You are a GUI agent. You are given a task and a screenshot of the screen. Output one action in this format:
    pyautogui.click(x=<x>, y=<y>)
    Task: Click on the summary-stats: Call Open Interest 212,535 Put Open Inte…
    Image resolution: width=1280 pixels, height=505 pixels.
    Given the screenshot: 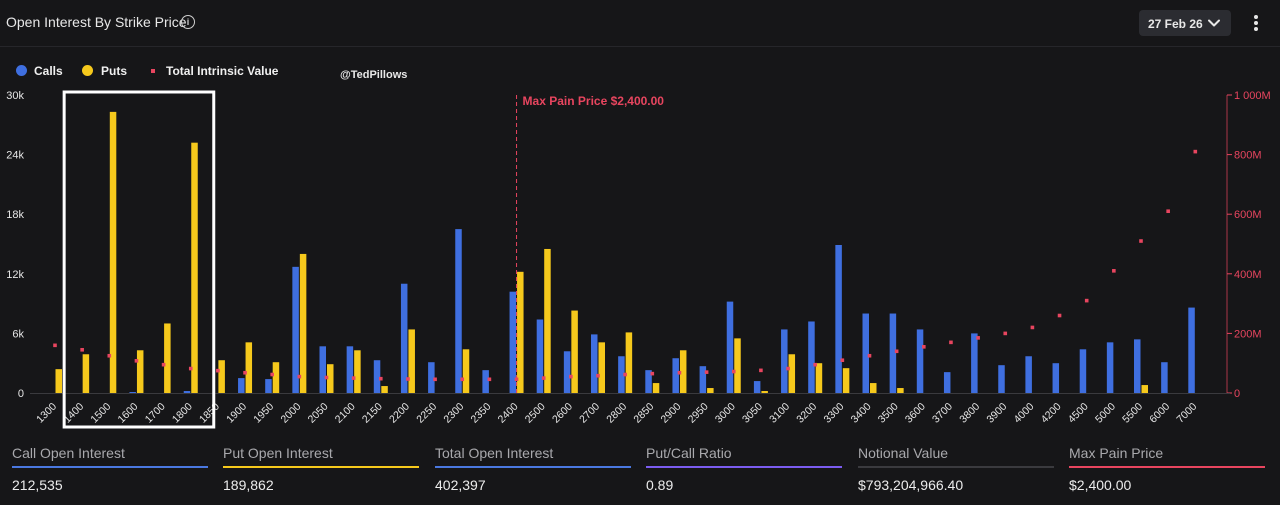 What is the action you would take?
    pyautogui.click(x=640, y=472)
    